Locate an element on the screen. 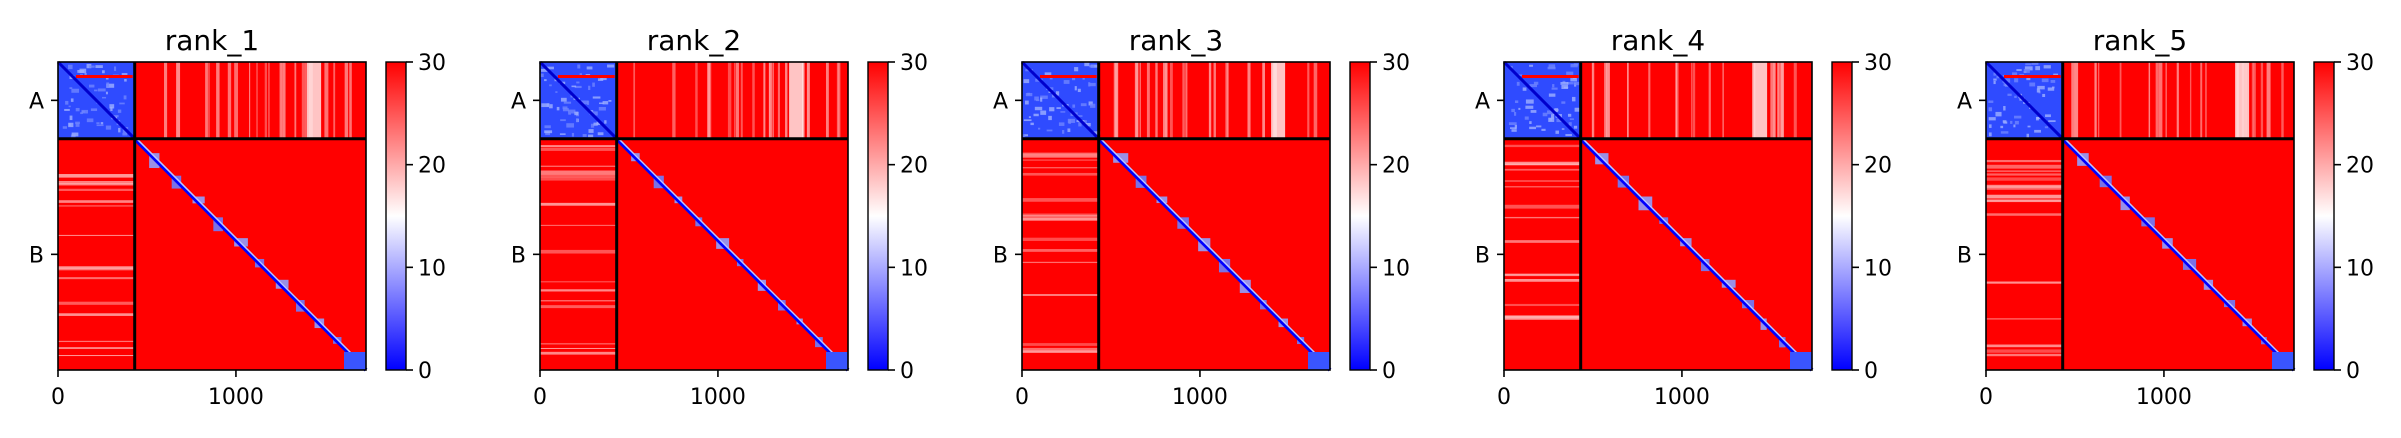 This screenshot has width=2401, height=438. colorbar-tick-label: 10 is located at coordinates (1396, 268).